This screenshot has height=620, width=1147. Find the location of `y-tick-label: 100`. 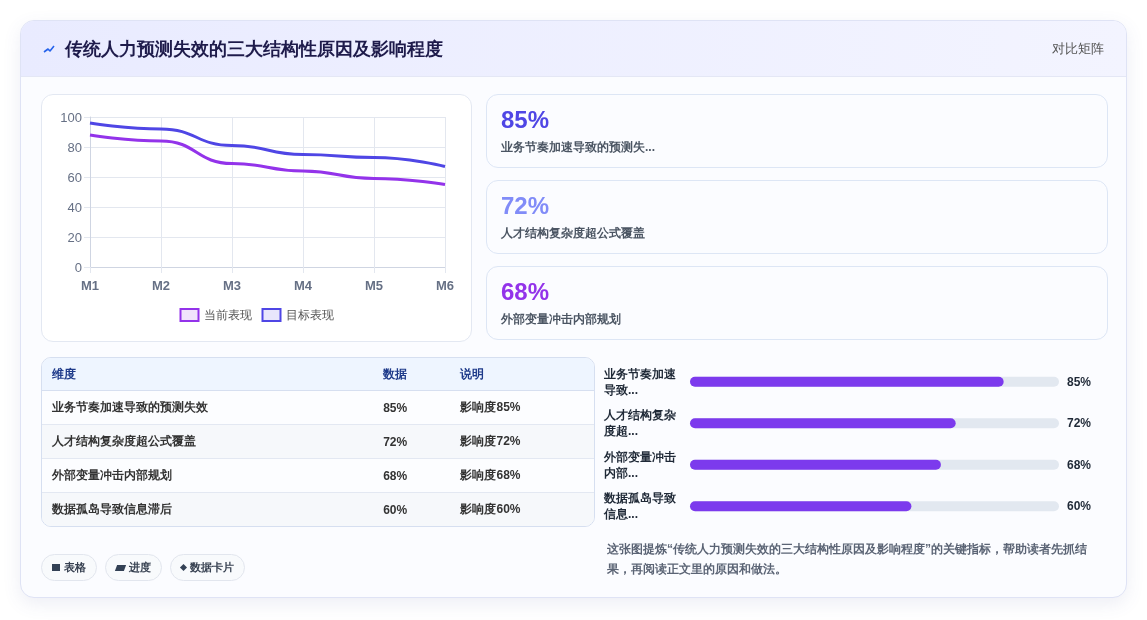

y-tick-label: 100 is located at coordinates (71, 117).